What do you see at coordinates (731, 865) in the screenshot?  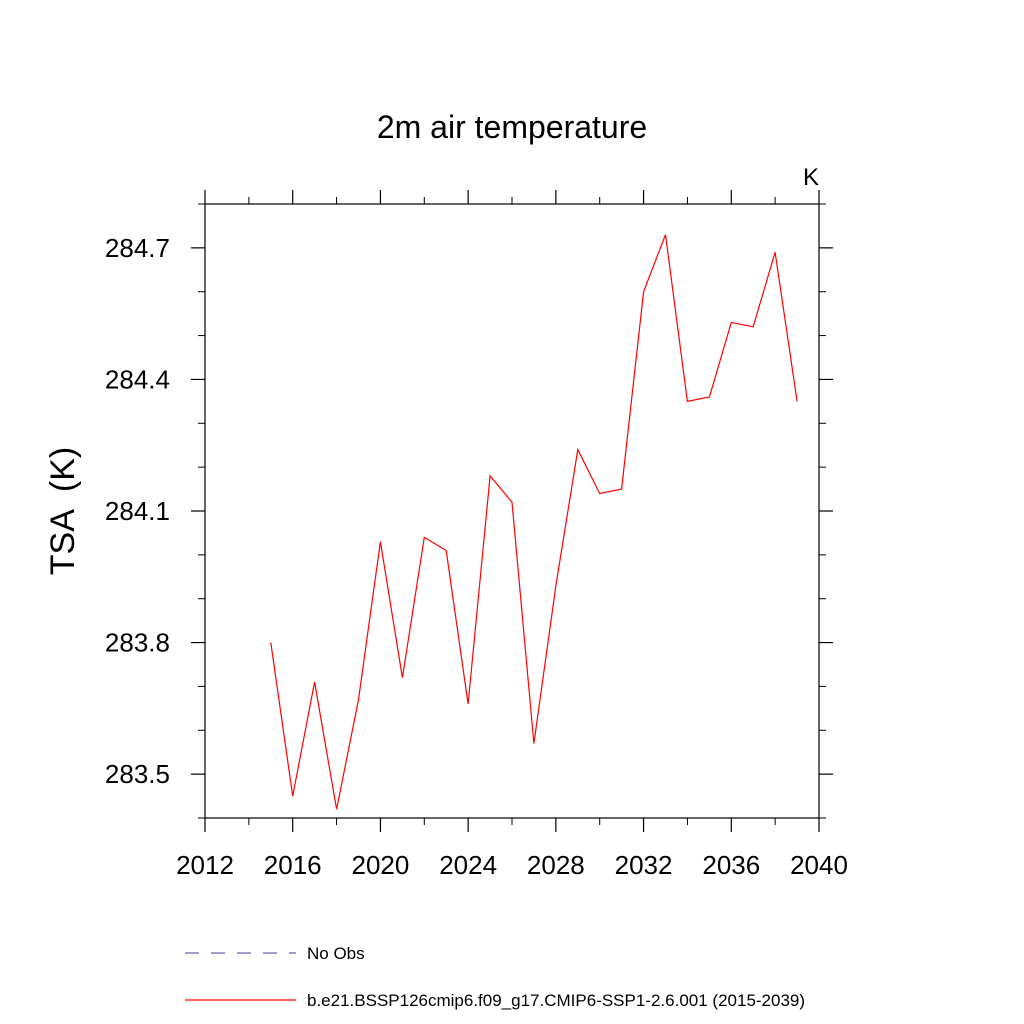 I see `x-tick-label: 2036` at bounding box center [731, 865].